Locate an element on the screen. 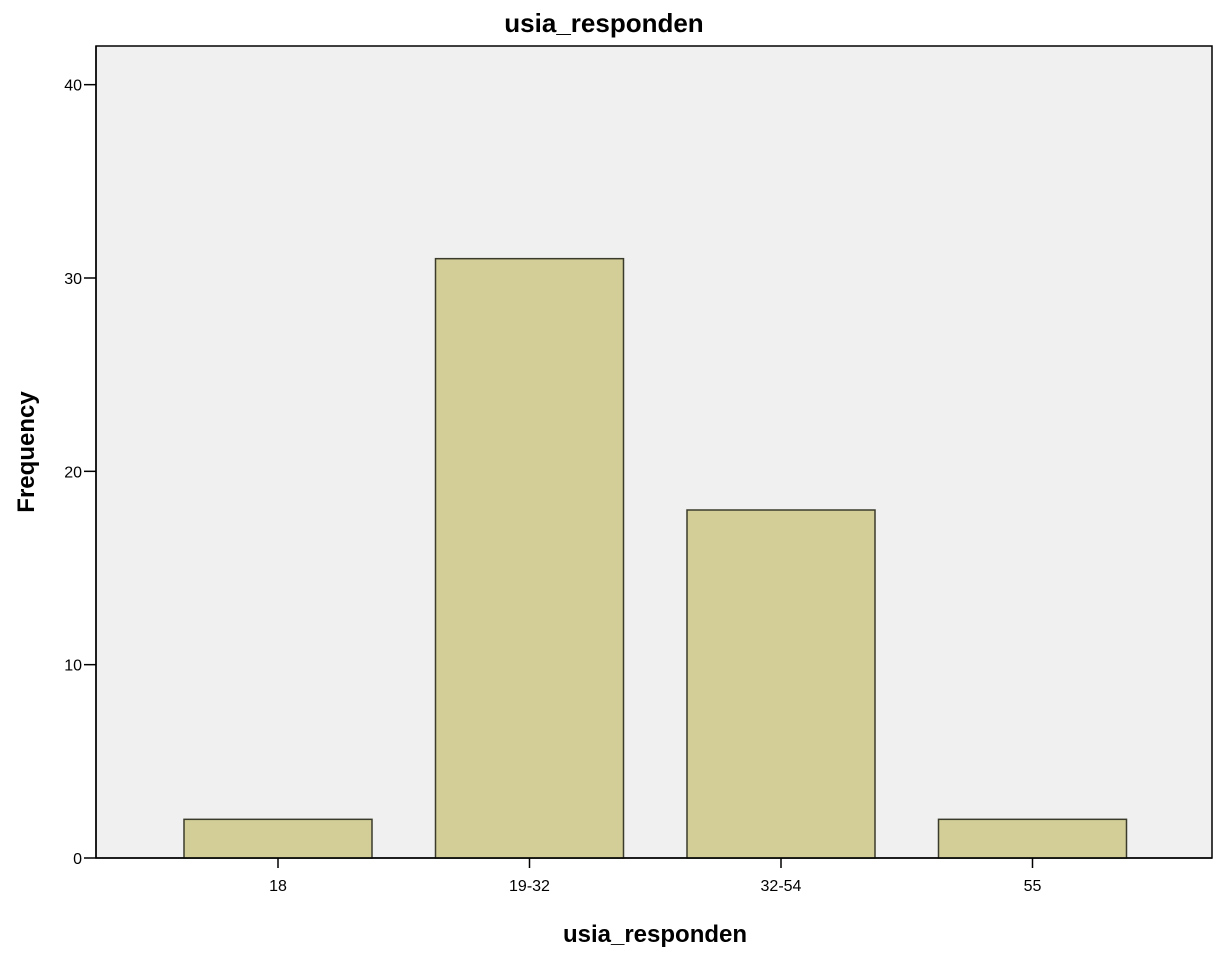 This screenshot has width=1217, height=953. x-axis-ticks: 18 19-32 32-54 55 is located at coordinates (655, 876).